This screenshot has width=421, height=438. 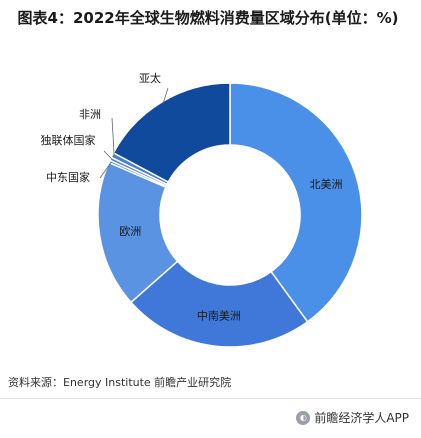 I want to click on leader-line-asia-pacific, so click(x=165, y=95).